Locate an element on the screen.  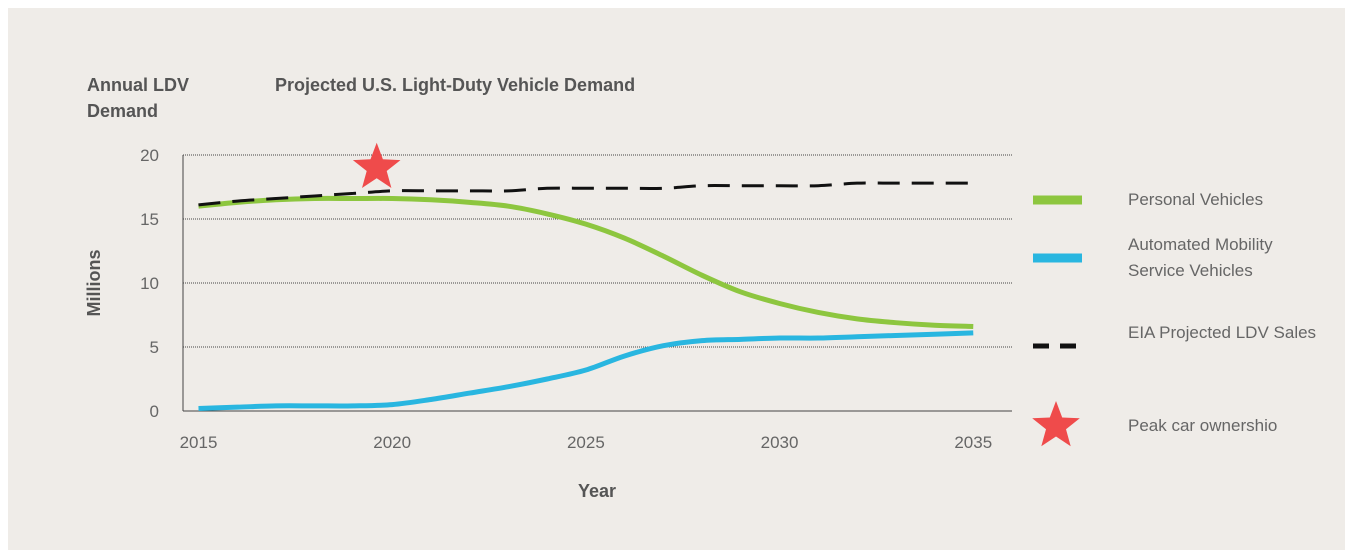
y-tick-label: 5 is located at coordinates (154, 347).